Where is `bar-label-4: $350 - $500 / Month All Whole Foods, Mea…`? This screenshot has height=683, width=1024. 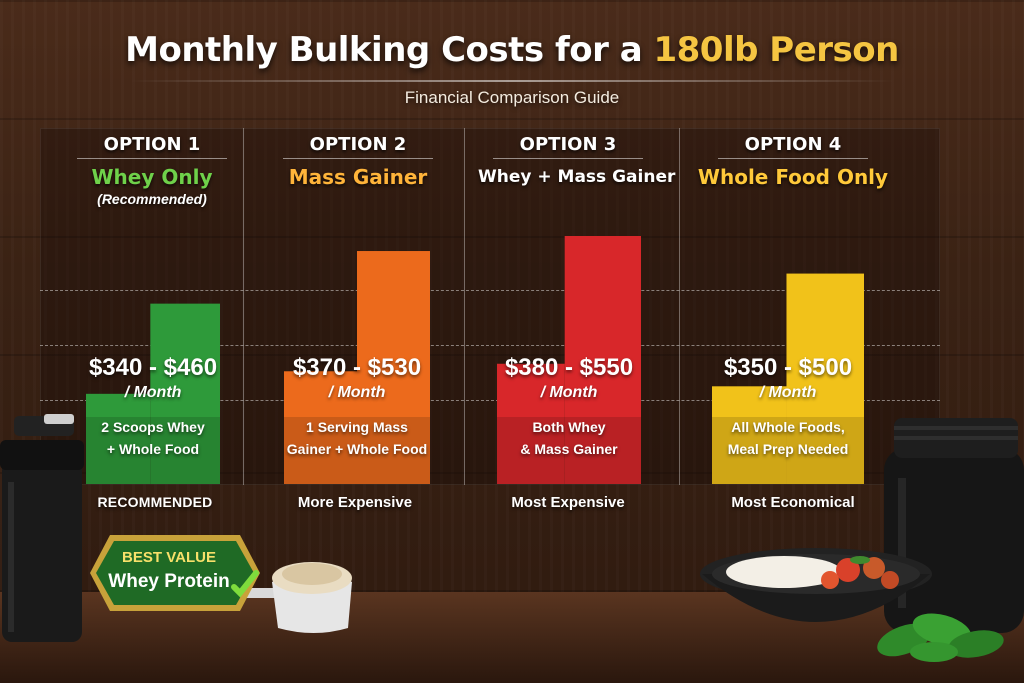
bar-label-4: $350 - $500 / Month All Whole Foods, Mea… is located at coordinates (788, 407).